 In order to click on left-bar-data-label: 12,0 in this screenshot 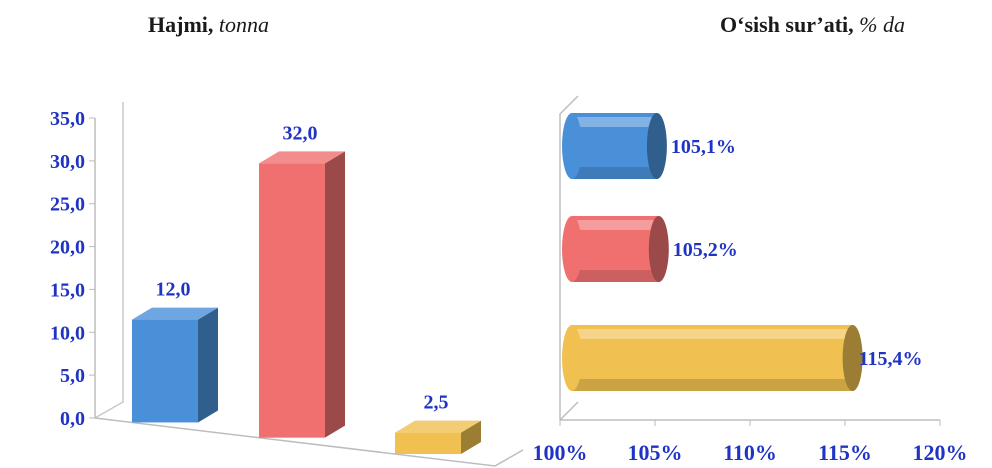, I will do `click(173, 290)`.